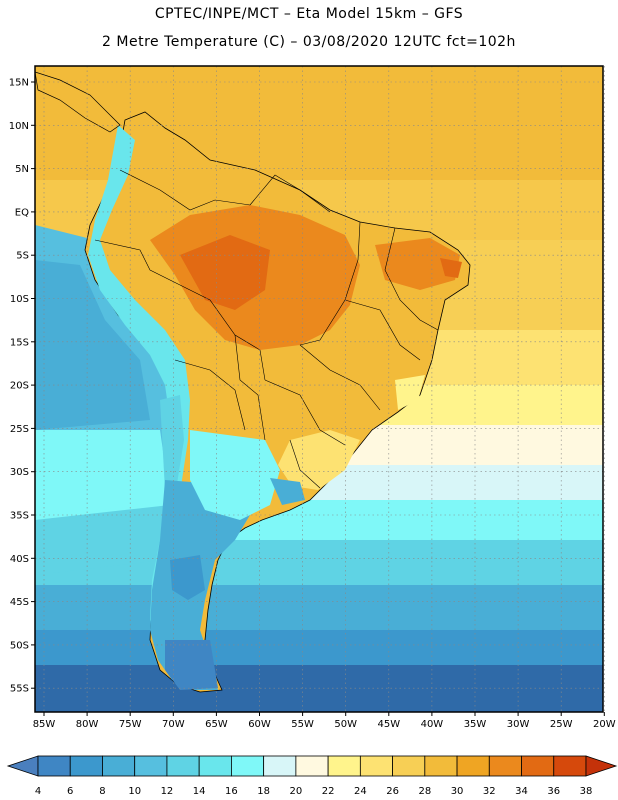 This screenshot has height=800, width=618. What do you see at coordinates (19, 126) in the screenshot?
I see `latitude-label: 10N` at bounding box center [19, 126].